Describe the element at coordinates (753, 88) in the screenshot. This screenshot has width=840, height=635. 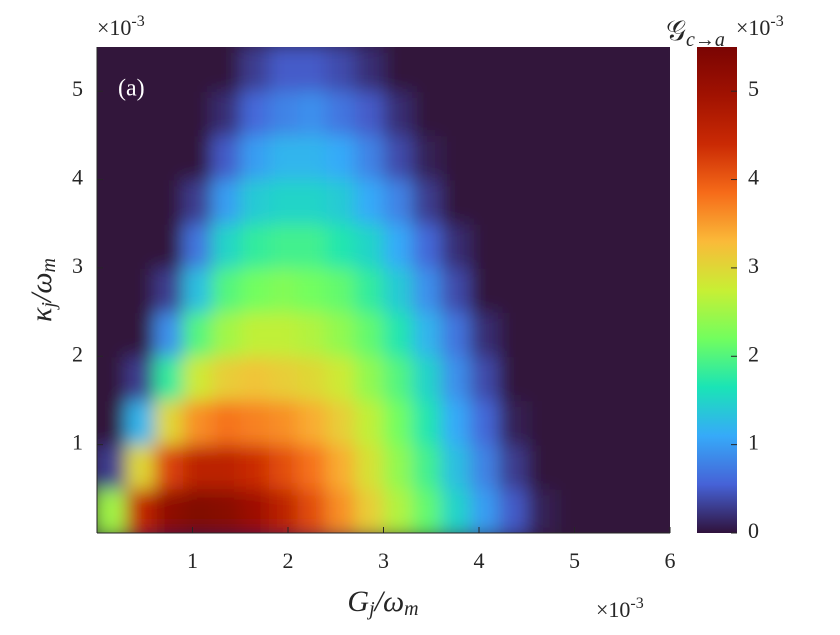
I see `colorbar-tick-label: 5` at that location.